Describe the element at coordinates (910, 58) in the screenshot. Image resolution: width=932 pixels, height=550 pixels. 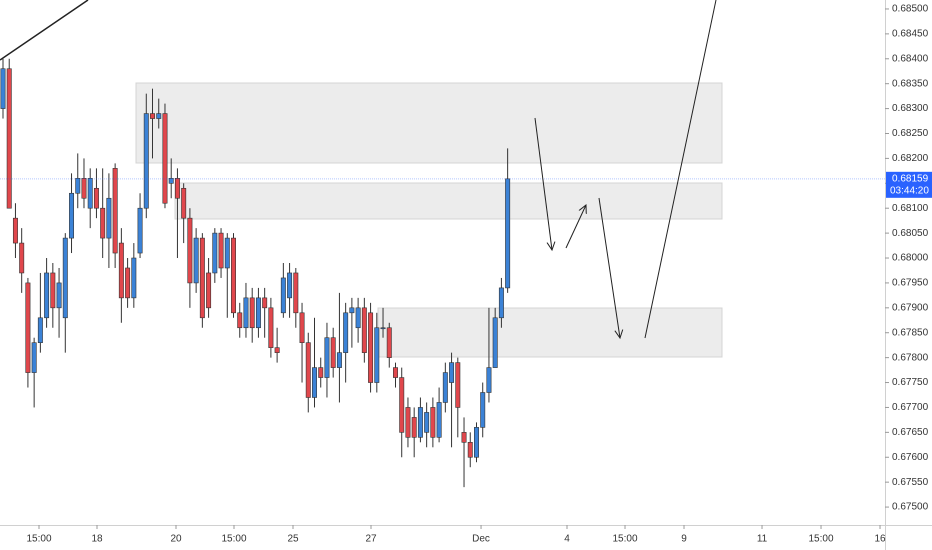
I see `y-tick-label: 0.68400` at that location.